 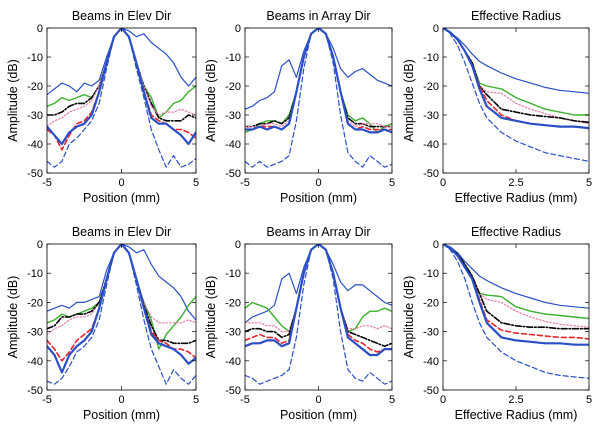 I want to click on series-red-dashed, so click(x=318, y=298).